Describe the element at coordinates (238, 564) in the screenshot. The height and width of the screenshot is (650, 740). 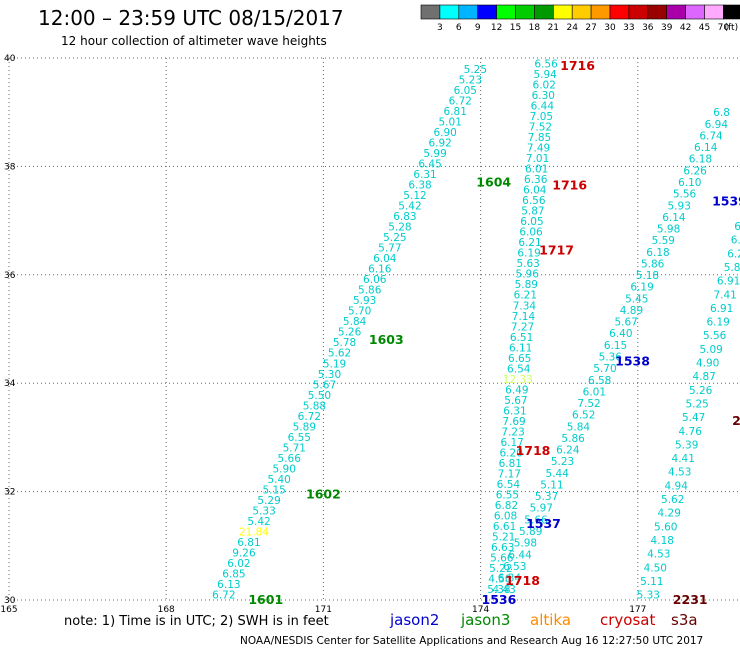
I see `swh-value: 6.02` at that location.